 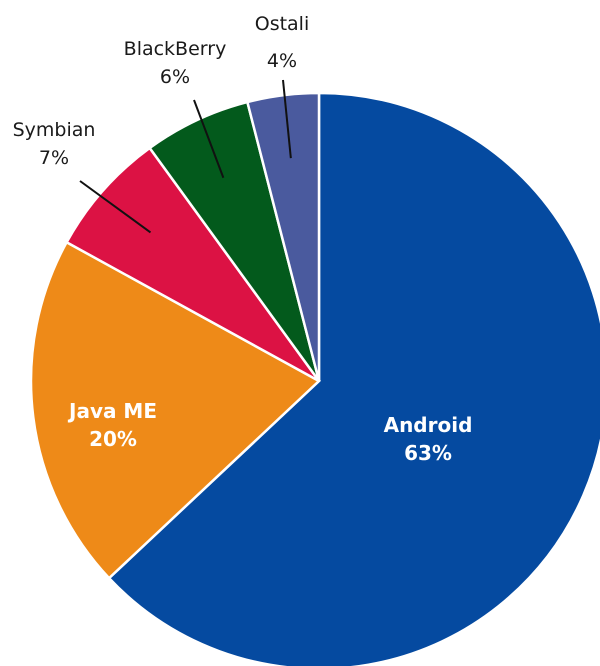 What do you see at coordinates (428, 425) in the screenshot?
I see `label-android-name: Android` at bounding box center [428, 425].